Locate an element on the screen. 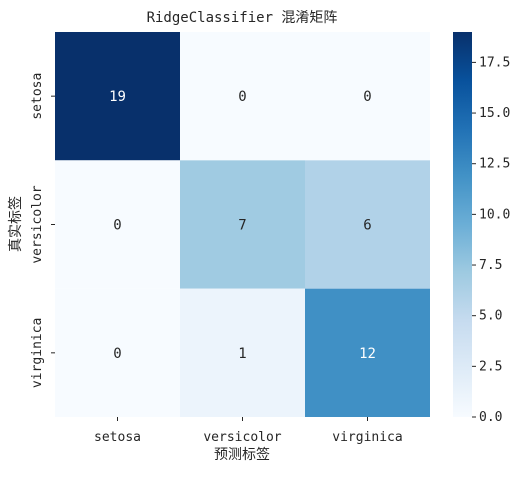  colorbar-tick-label: 2.5 is located at coordinates (490, 366).